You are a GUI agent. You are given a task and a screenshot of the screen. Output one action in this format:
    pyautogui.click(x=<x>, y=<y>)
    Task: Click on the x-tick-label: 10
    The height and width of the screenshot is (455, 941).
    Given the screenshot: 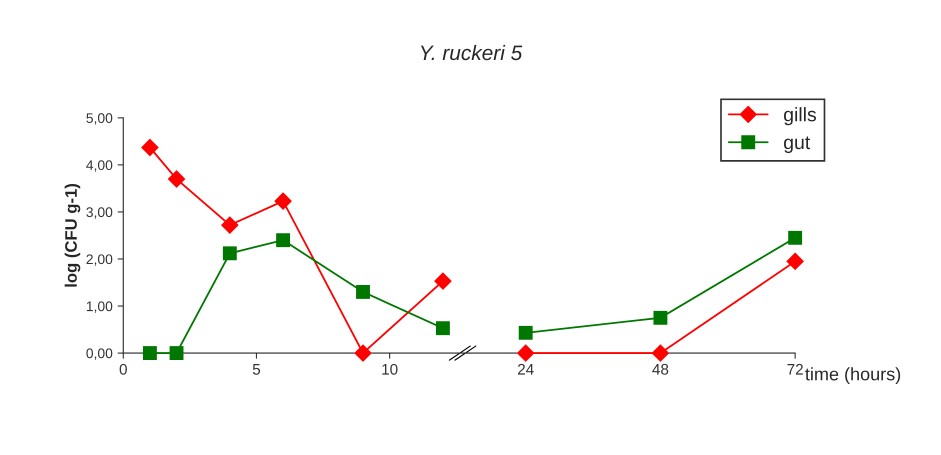 What is the action you would take?
    pyautogui.click(x=390, y=369)
    